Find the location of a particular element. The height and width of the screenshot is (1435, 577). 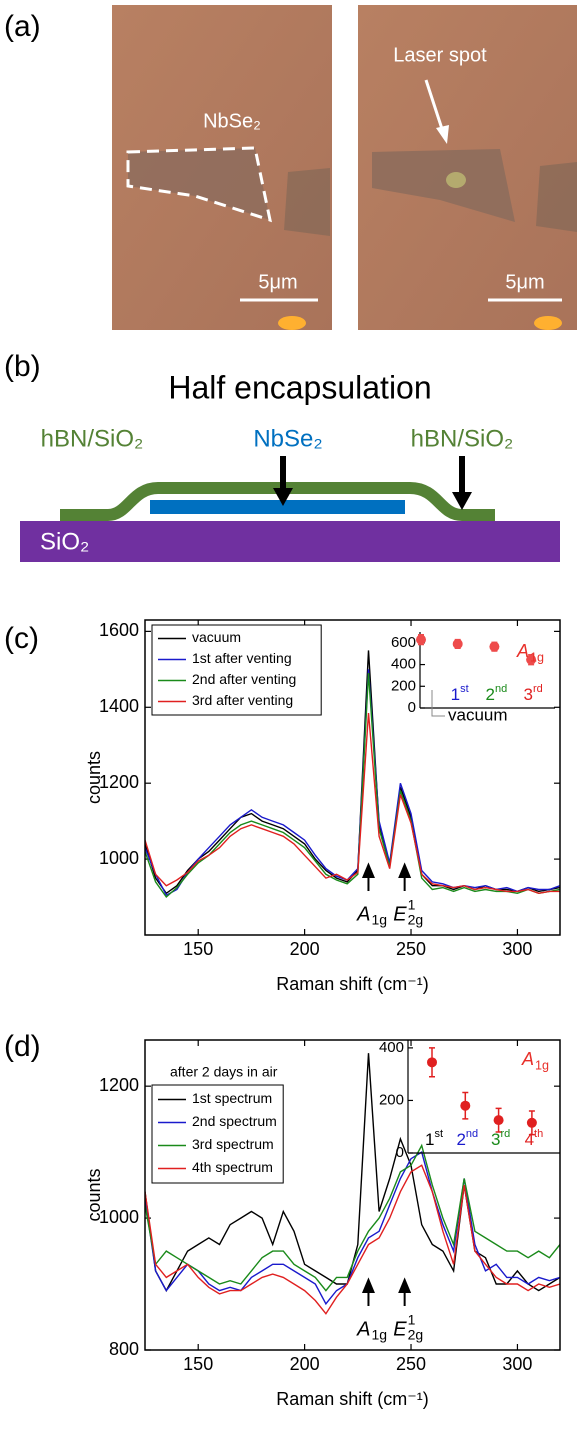

panel-label: (a) is located at coordinates (22, 26).